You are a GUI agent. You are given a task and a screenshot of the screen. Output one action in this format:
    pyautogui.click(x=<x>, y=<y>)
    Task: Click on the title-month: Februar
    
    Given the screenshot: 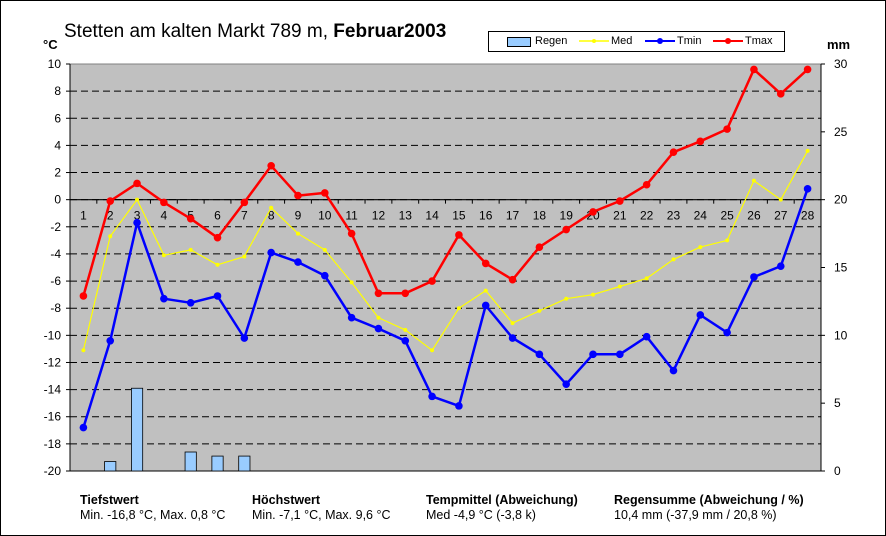 What is the action you would take?
    pyautogui.click(x=369, y=31)
    